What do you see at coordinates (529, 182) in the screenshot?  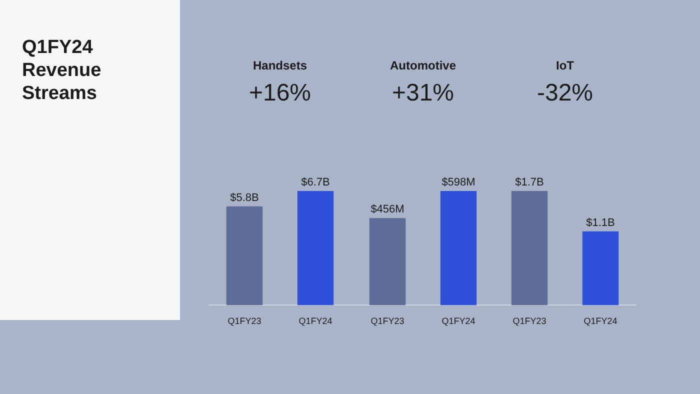 I see `data-label: $1.7B` at bounding box center [529, 182].